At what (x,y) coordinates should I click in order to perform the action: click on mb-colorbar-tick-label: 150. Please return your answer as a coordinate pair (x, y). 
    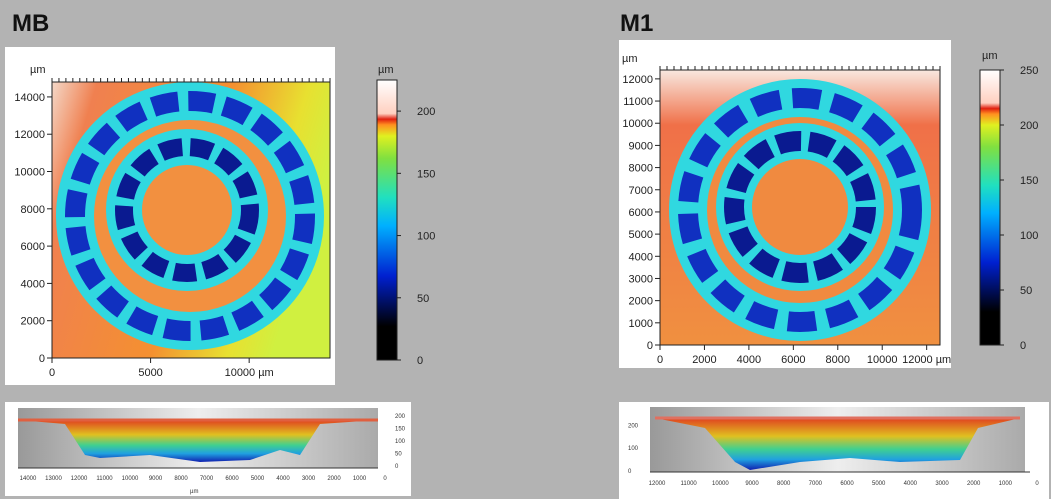
    Looking at the image, I should click on (426, 174).